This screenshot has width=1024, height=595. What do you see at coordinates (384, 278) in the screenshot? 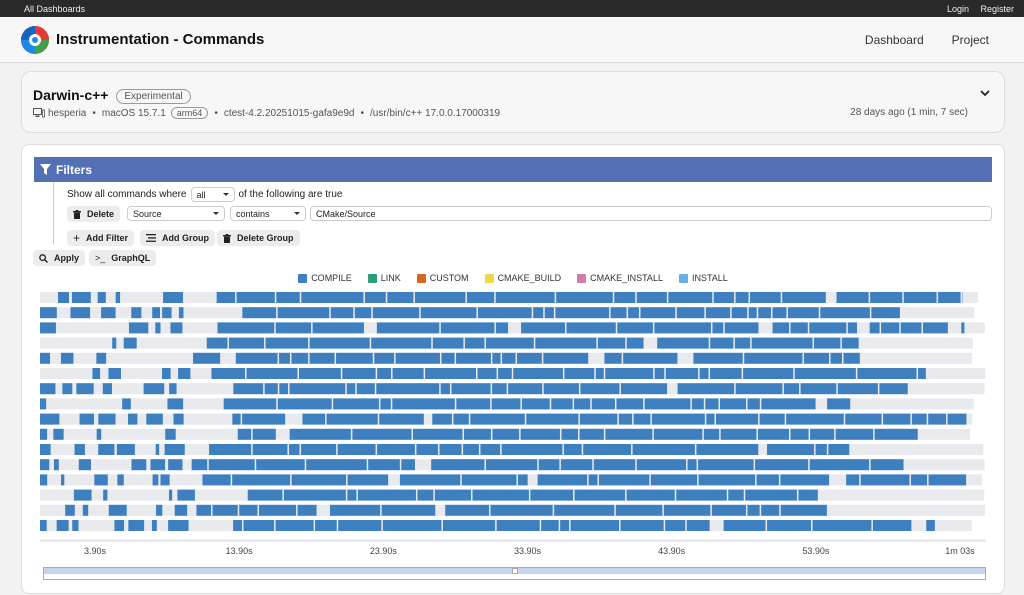
I see `legend-item-link: LINK` at bounding box center [384, 278].